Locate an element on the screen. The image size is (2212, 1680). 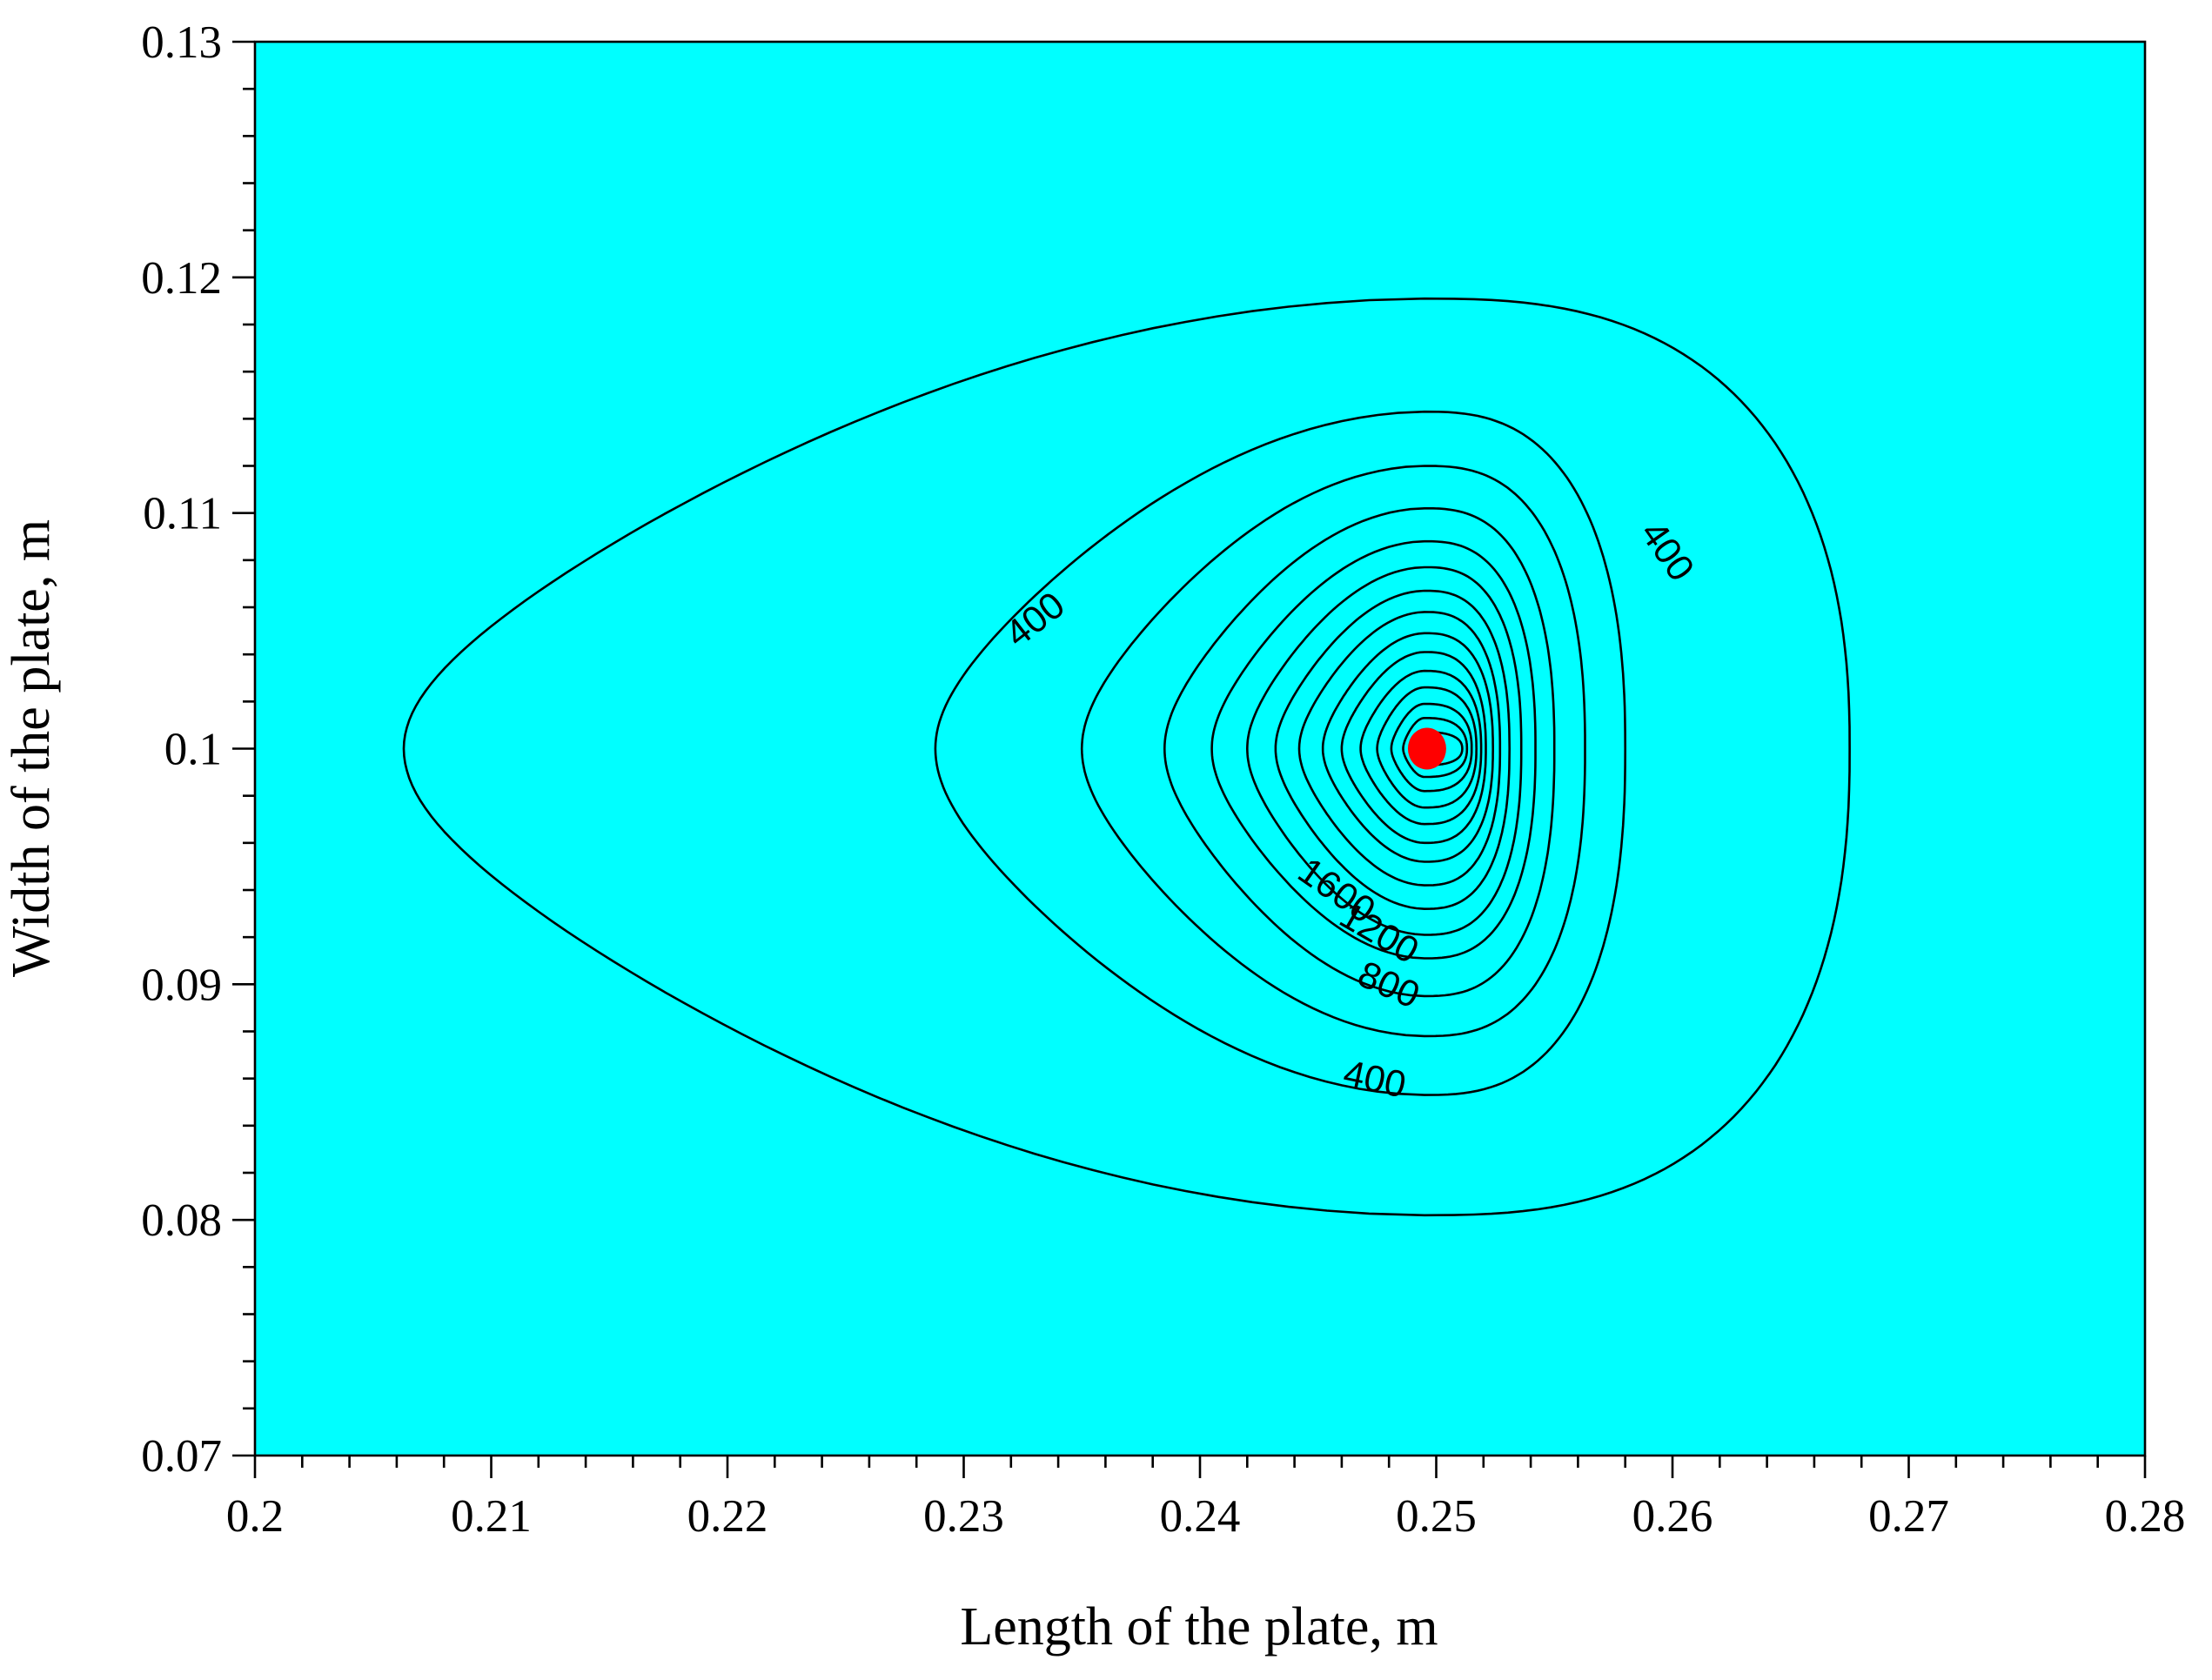
x-tick-label: 0.28 is located at coordinates (2145, 1516).